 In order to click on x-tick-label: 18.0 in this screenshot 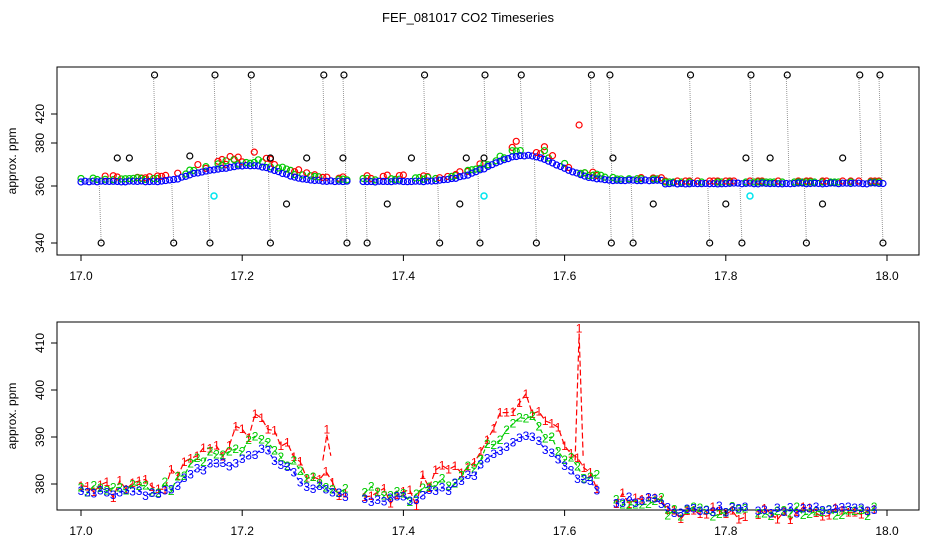, I will do `click(887, 531)`.